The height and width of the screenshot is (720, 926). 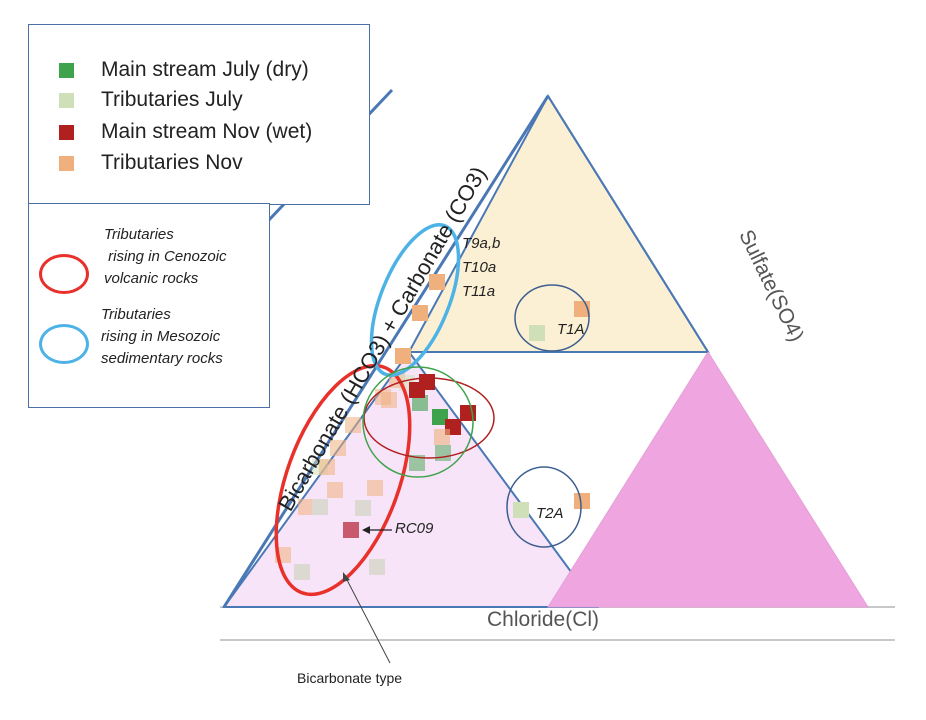 What do you see at coordinates (64, 344) in the screenshot?
I see `mesozoic-ring-icon` at bounding box center [64, 344].